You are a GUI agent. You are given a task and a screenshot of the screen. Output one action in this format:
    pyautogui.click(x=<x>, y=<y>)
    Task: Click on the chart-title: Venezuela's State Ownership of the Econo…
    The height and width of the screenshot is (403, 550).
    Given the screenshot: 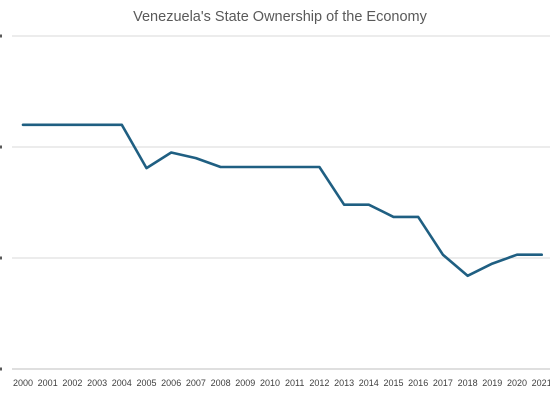 What is the action you would take?
    pyautogui.click(x=280, y=17)
    